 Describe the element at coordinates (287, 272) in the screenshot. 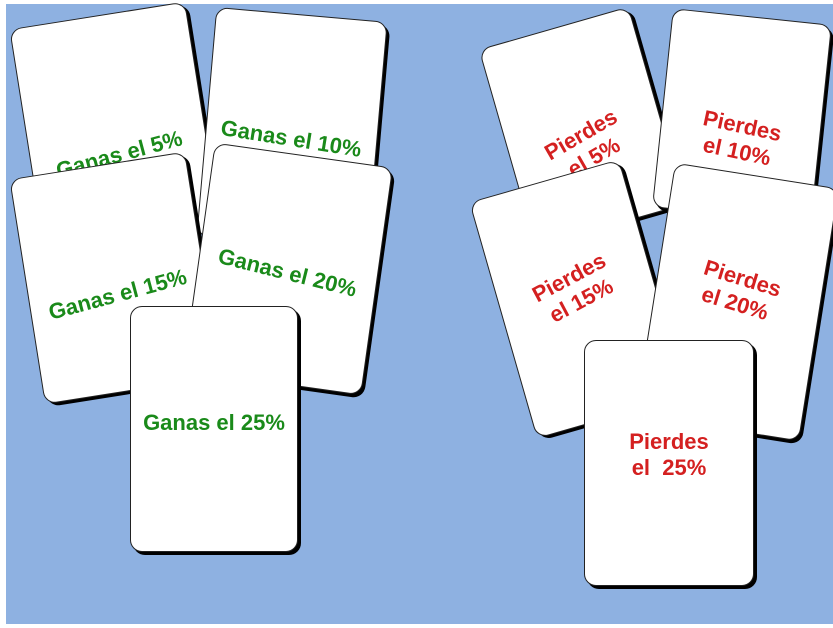

I see `card-label: Ganas el 20%` at that location.